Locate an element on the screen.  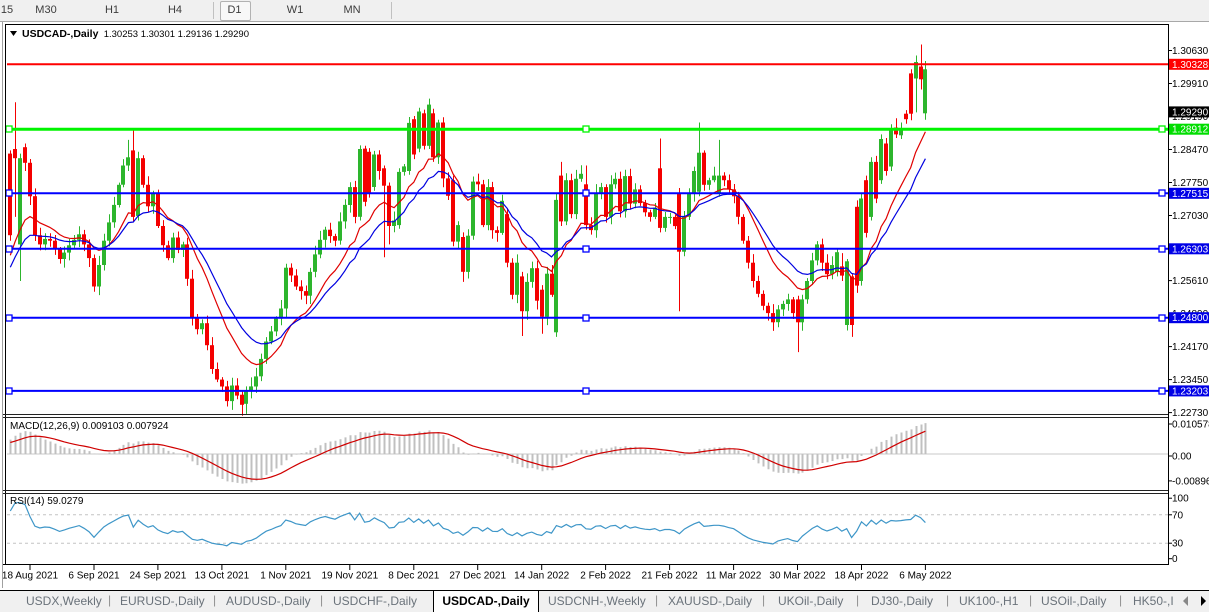
svg-text: RSI(14) 59.0279 is located at coordinates (47, 501).